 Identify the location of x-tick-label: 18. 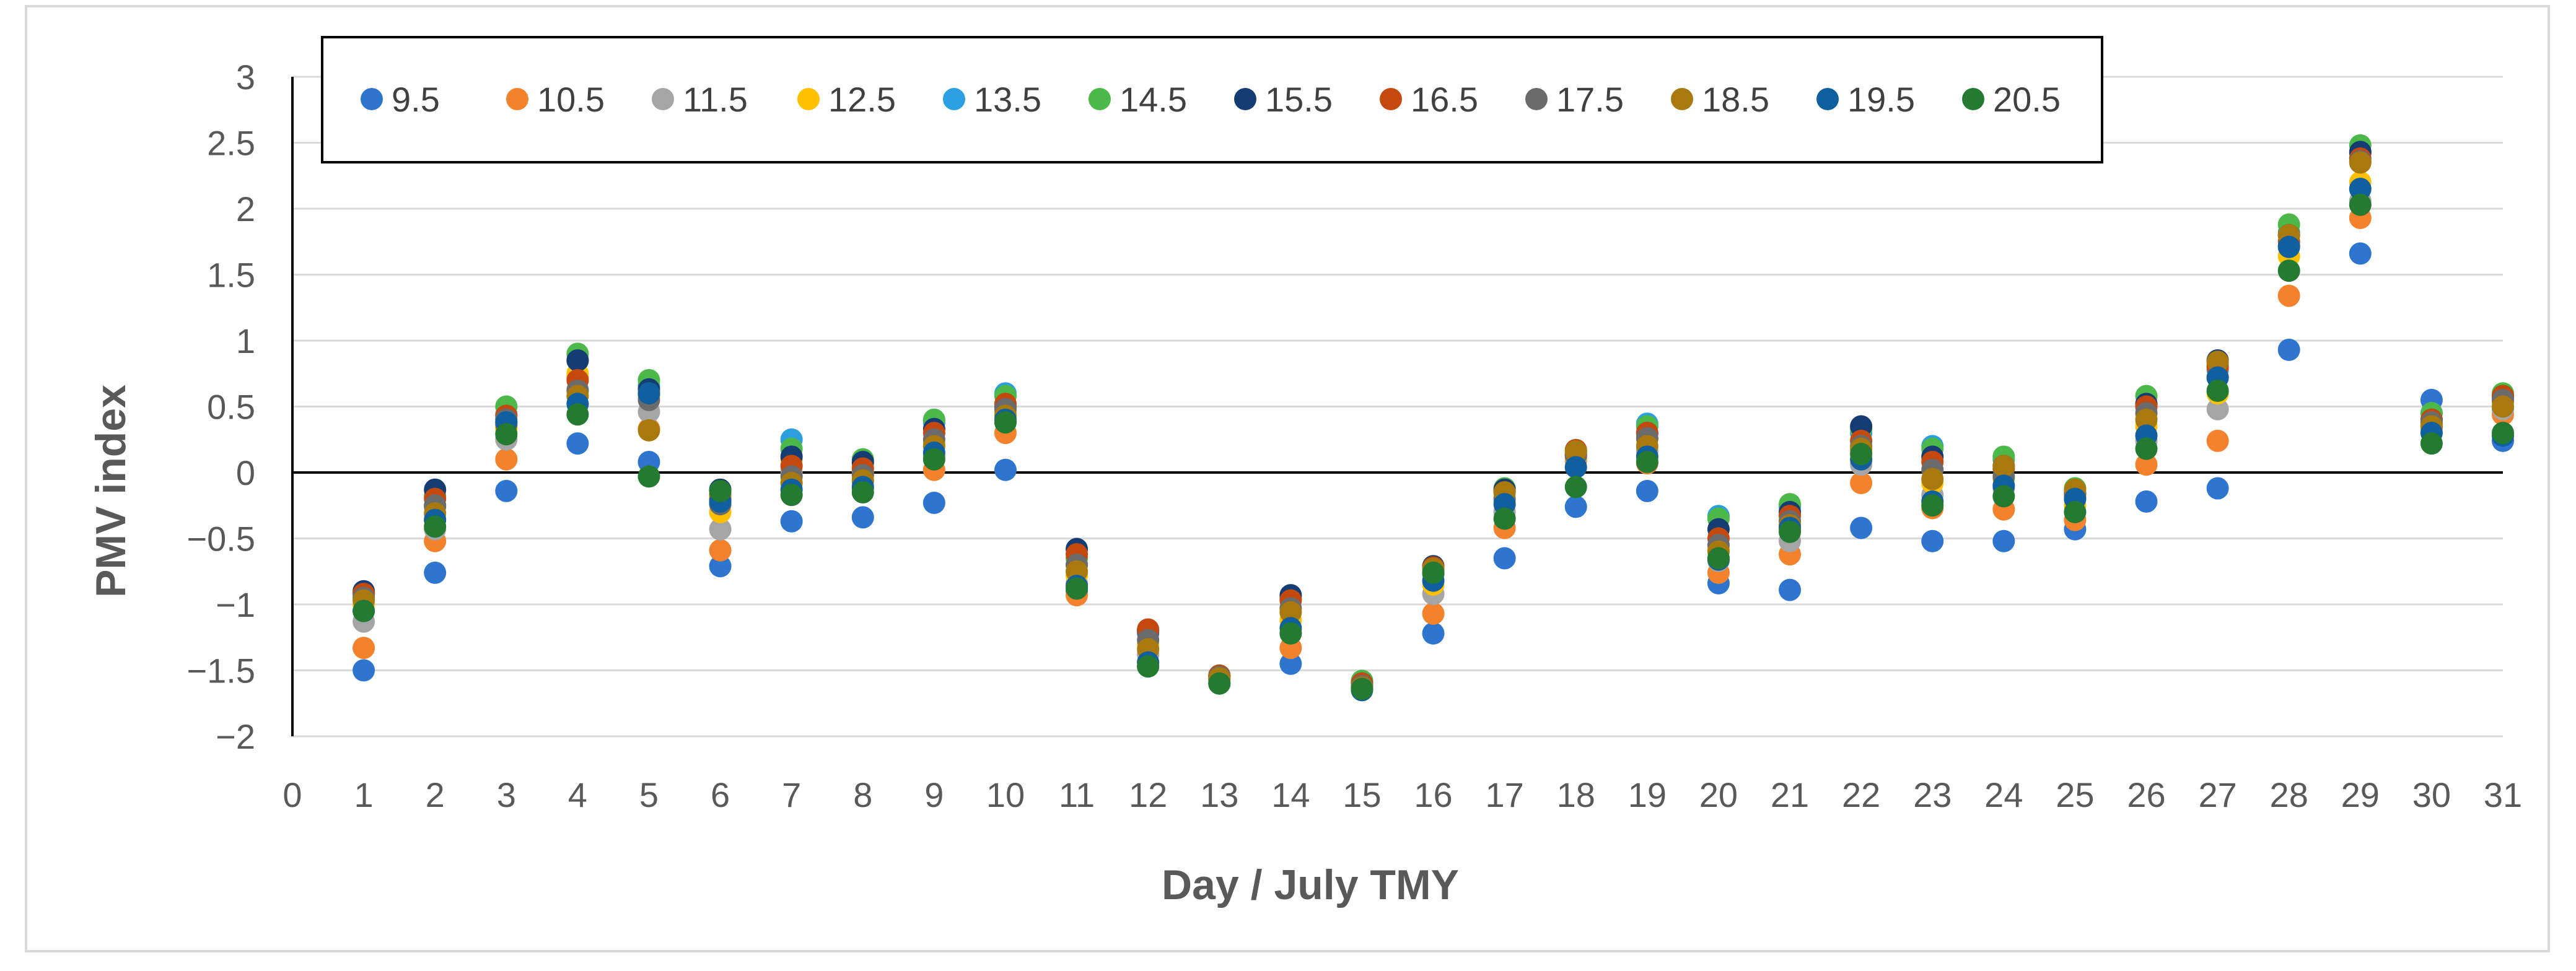
(1576, 794).